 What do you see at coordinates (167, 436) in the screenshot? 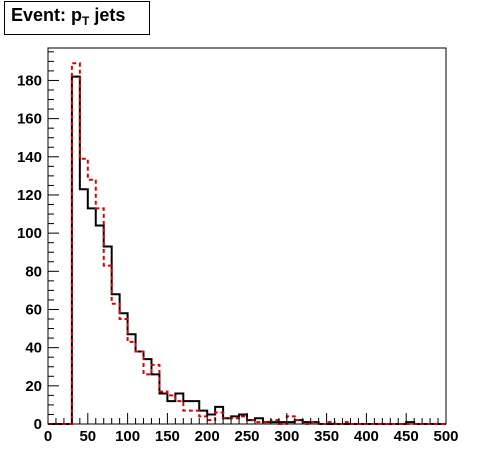
I see `x-tick-label: 150` at bounding box center [167, 436].